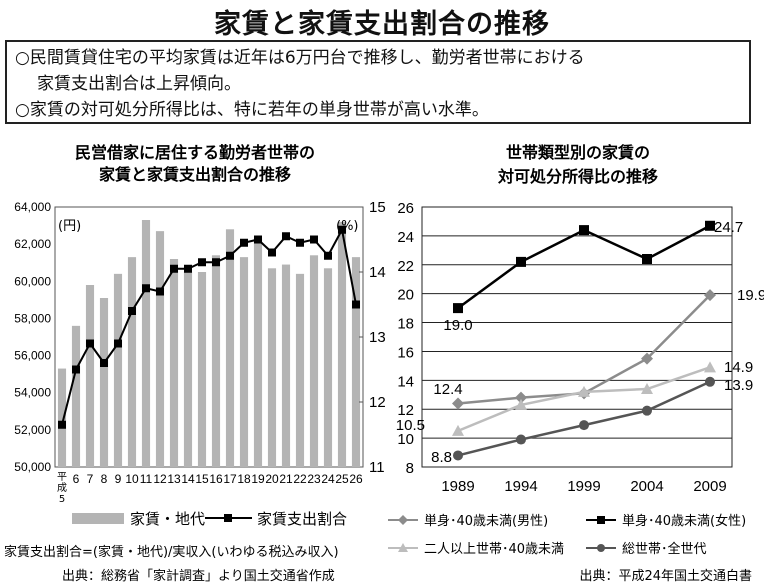 This screenshot has height=586, width=764. What do you see at coordinates (664, 549) in the screenshot?
I see `legend-s4-label: 総世帯･全世代` at bounding box center [664, 549].